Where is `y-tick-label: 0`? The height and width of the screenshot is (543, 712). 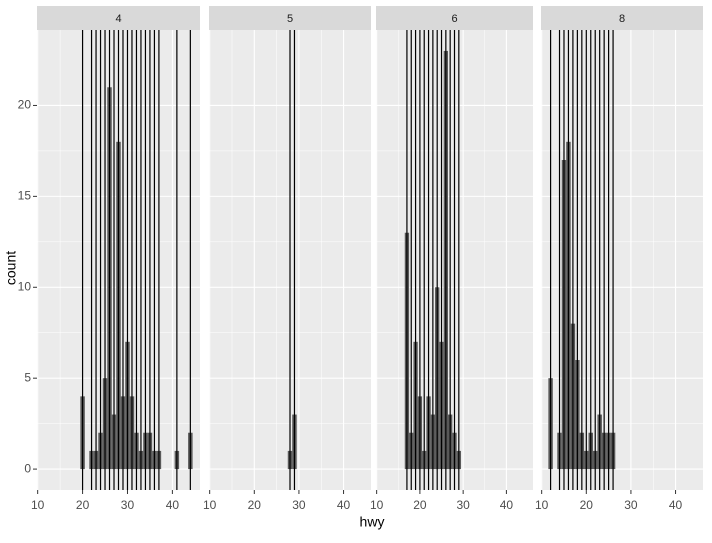 y-tick-label: 0 is located at coordinates (27, 468).